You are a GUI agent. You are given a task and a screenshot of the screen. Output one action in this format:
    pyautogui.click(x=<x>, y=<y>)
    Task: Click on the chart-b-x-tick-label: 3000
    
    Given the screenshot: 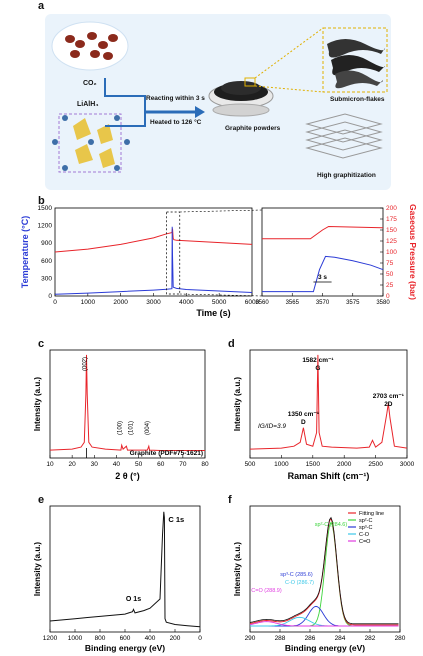 What is the action you would take?
    pyautogui.click(x=153, y=302)
    